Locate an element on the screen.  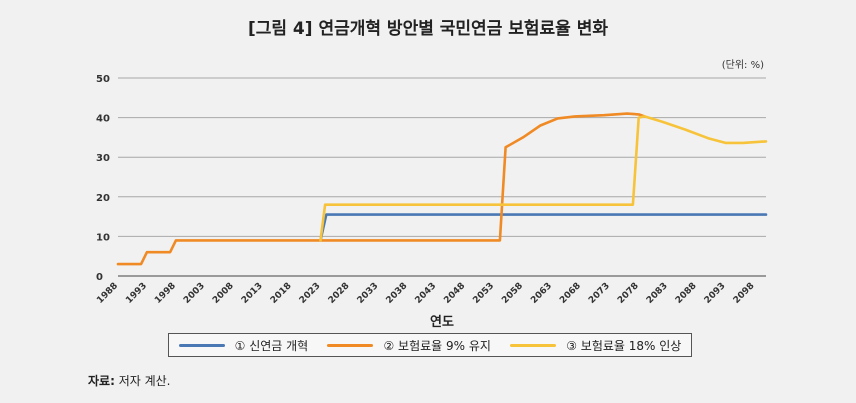
legend-label: ② 보험료율 9% 유지 is located at coordinates (437, 345).